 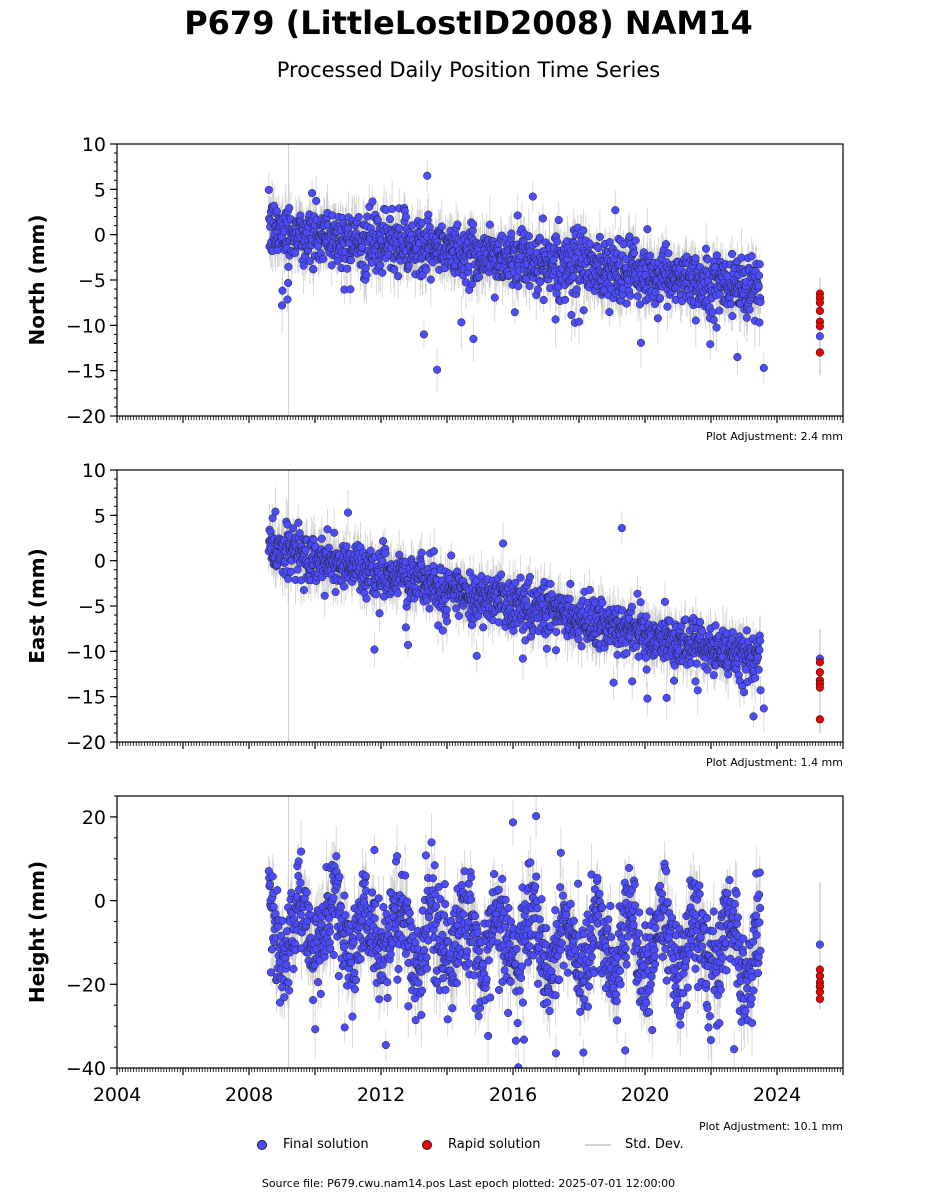 What do you see at coordinates (468, 23) in the screenshot?
I see `chart-title: P679 (LittleLostID2008) NAM14` at bounding box center [468, 23].